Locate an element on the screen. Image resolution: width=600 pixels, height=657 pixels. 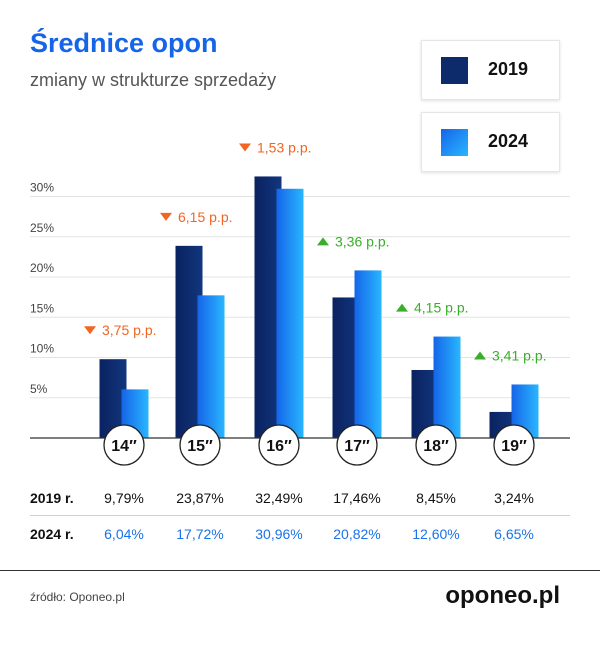
legend-swatch-2019 is located at coordinates (454, 70).